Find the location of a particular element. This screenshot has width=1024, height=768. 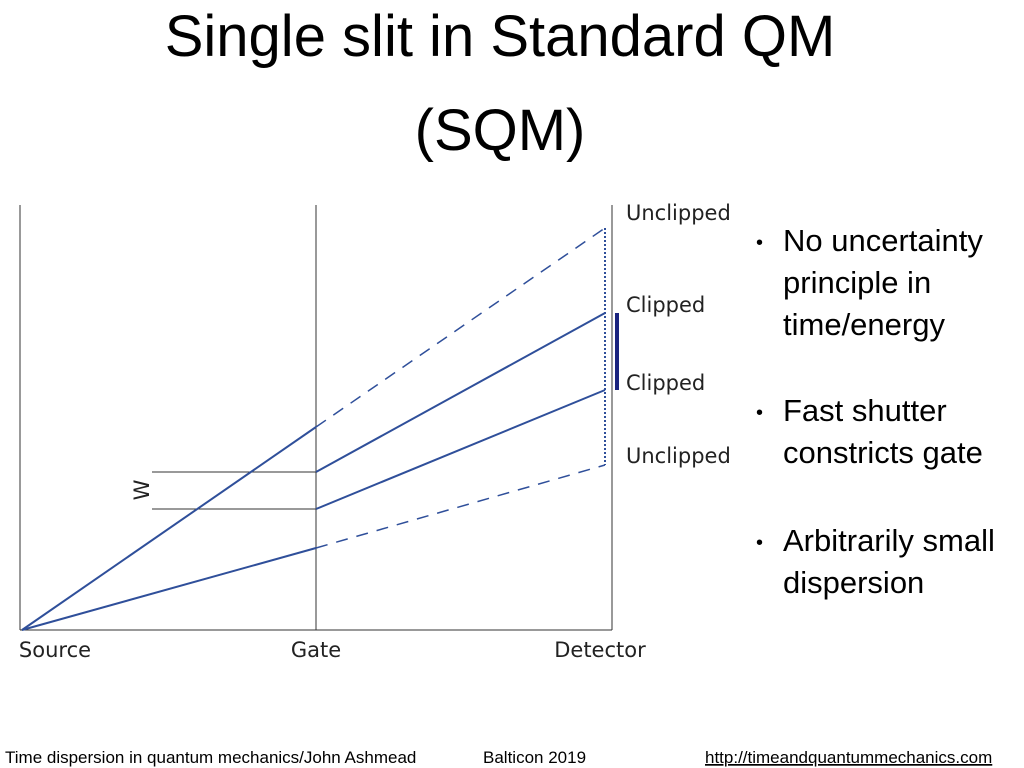

axis-label: Gate is located at coordinates (316, 650).